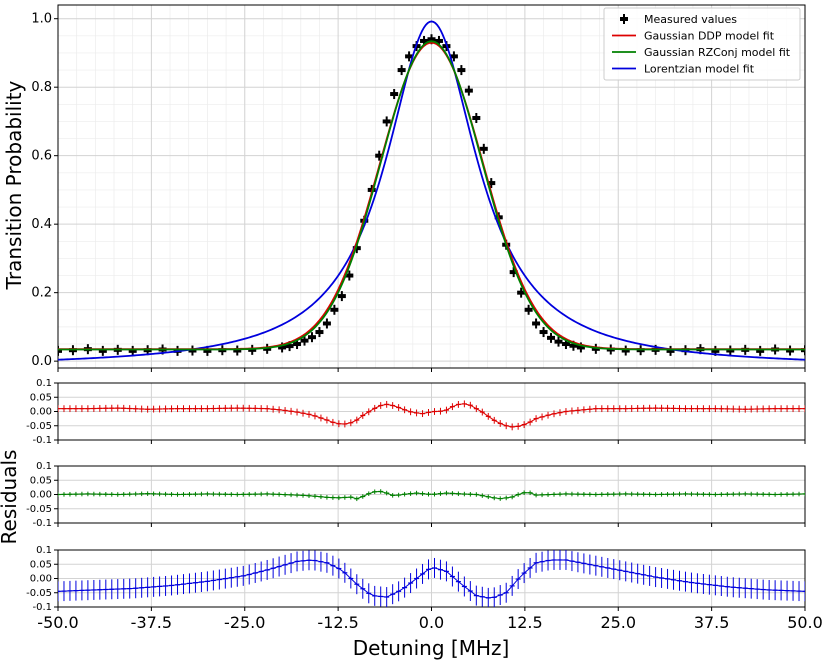  I want to click on y-axis-label-main: Transition Probability, so click(14, 185).